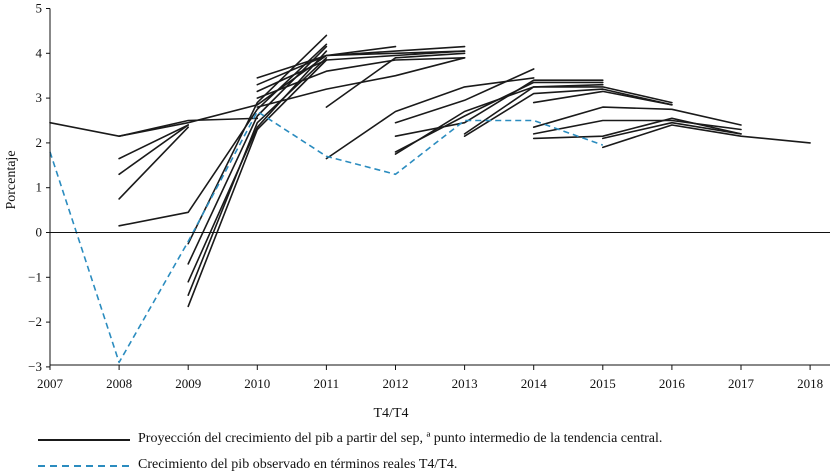 The height and width of the screenshot is (474, 832). Describe the element at coordinates (84, 440) in the screenshot. I see `legend-swatch-solid` at that location.